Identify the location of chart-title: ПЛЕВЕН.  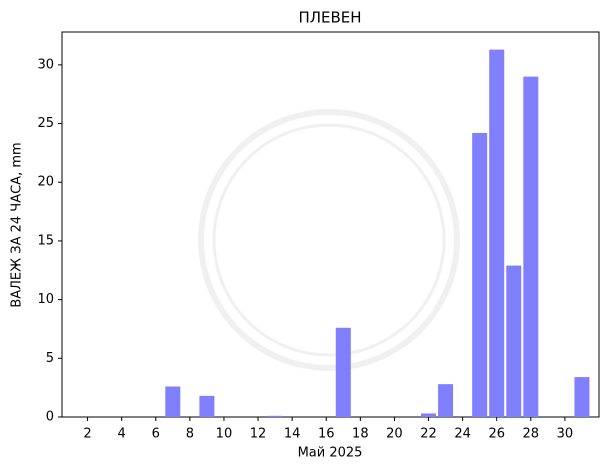
(329, 18).